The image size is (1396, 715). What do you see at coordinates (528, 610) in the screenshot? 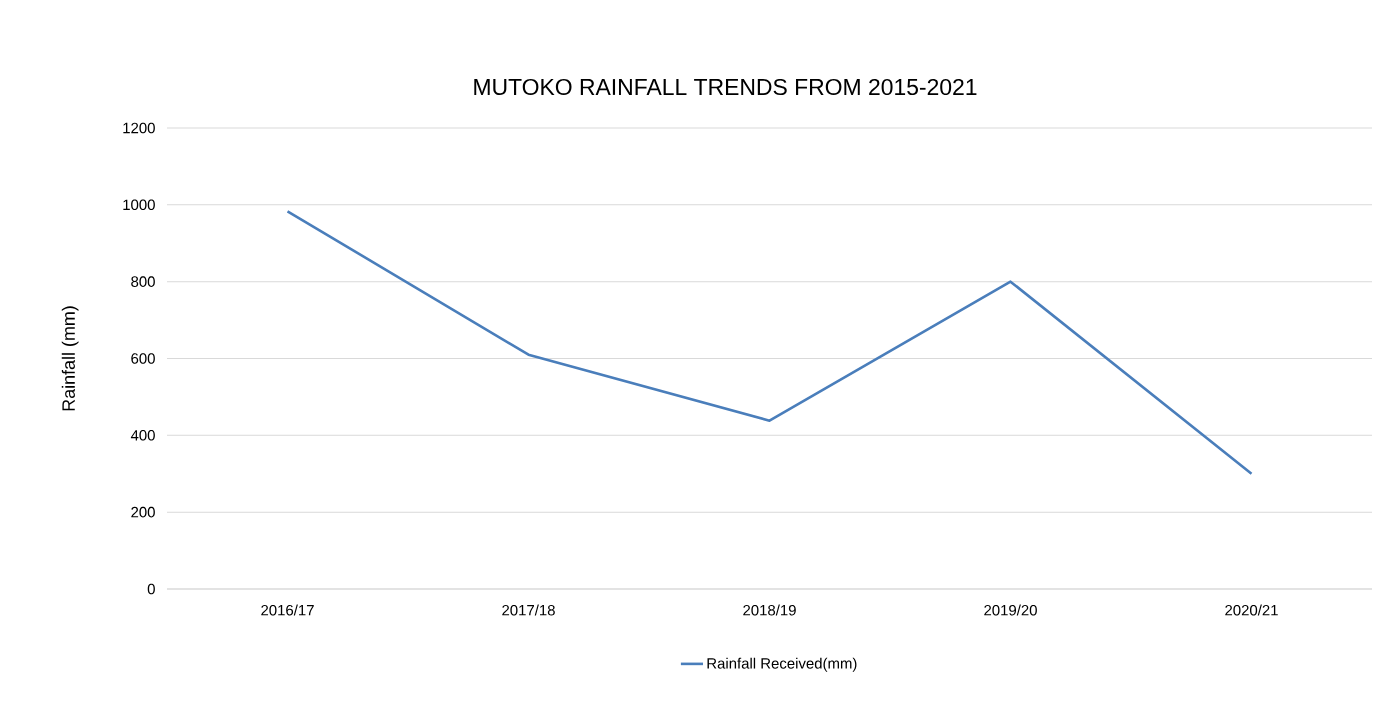
I see `x-tick-label: 2017/18` at bounding box center [528, 610].